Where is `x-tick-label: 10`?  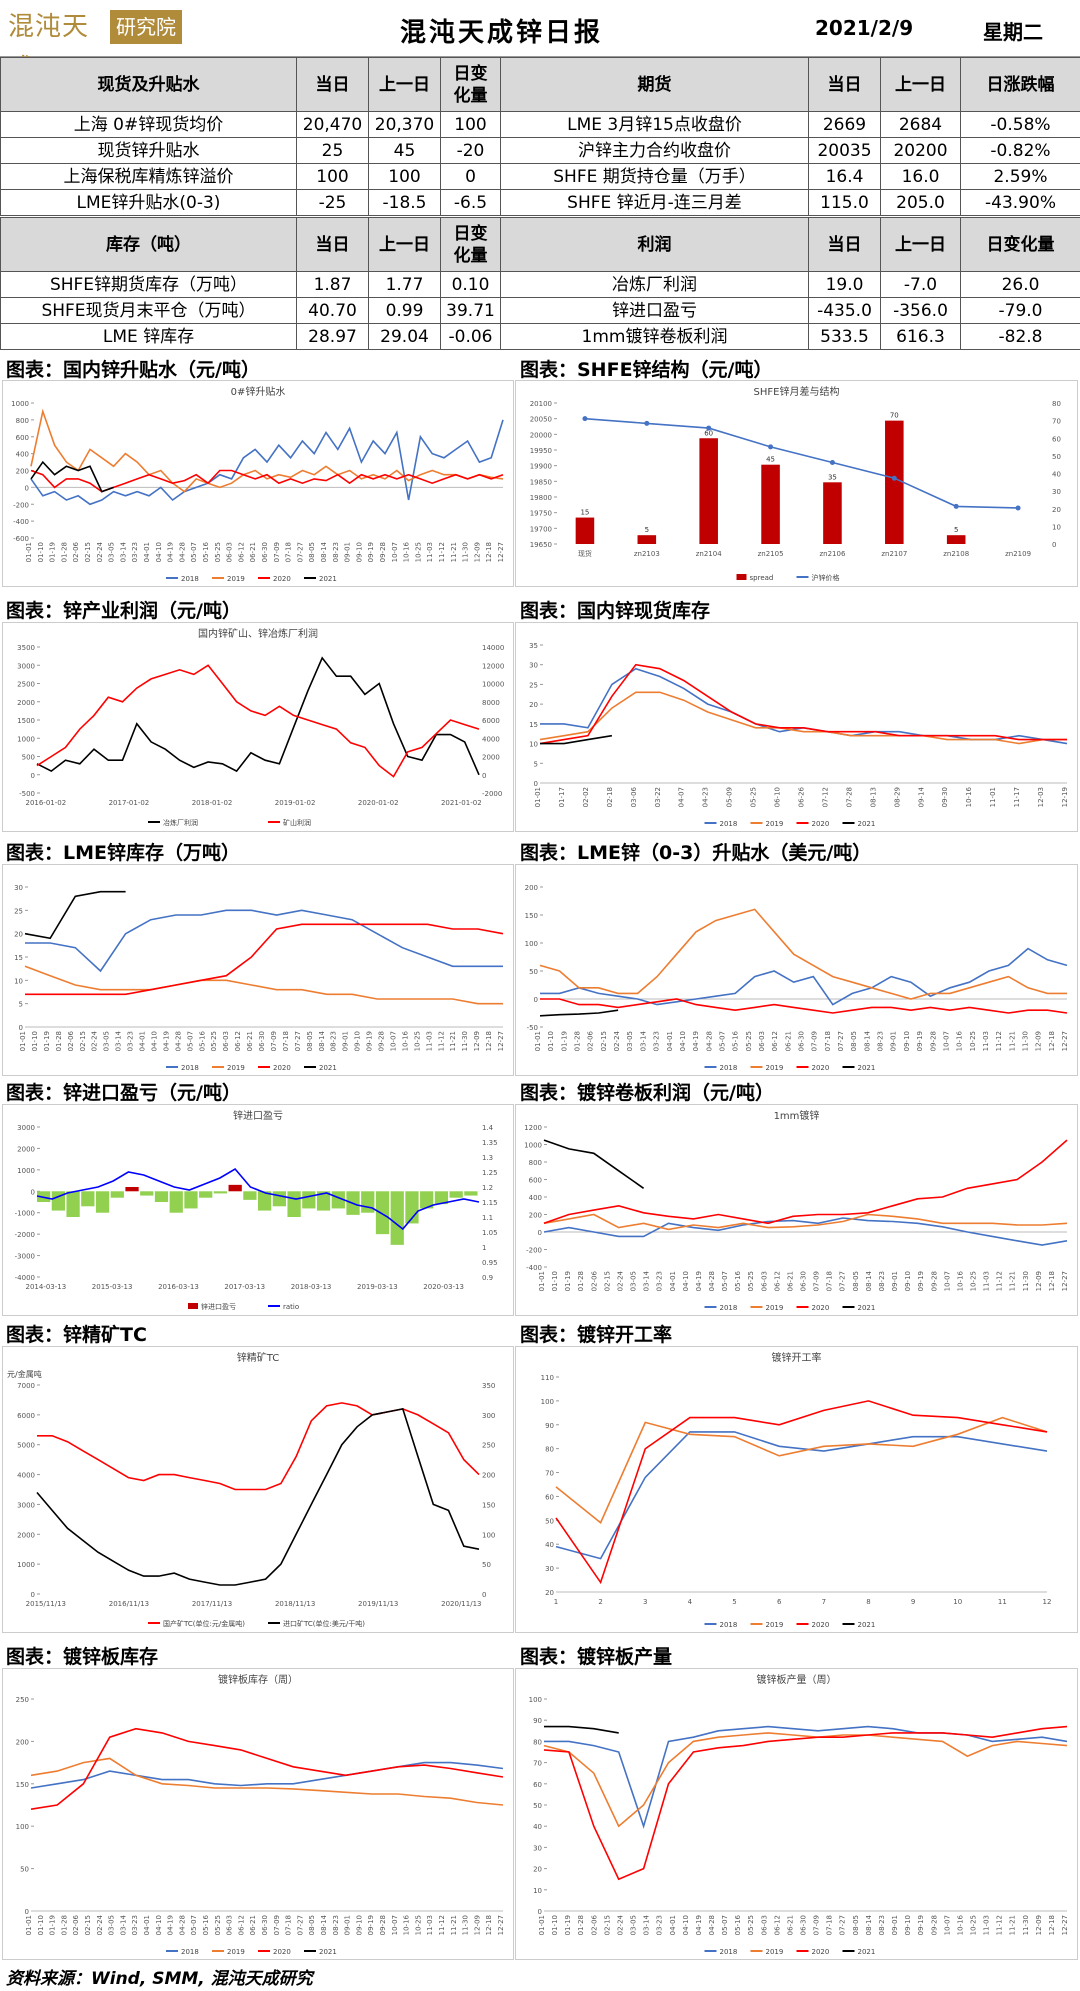
x-tick-label: 10 is located at coordinates (957, 1602).